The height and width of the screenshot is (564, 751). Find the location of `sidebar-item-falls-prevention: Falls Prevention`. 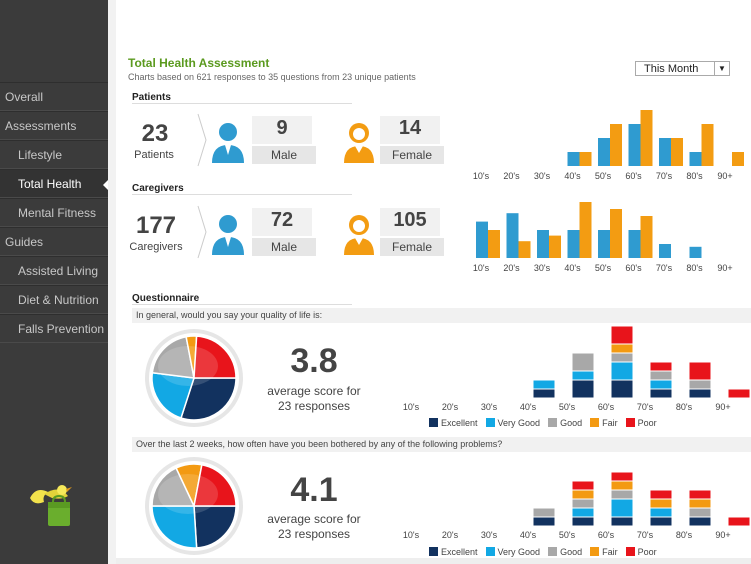

sidebar-item-falls-prevention: Falls Prevention is located at coordinates (54, 328).